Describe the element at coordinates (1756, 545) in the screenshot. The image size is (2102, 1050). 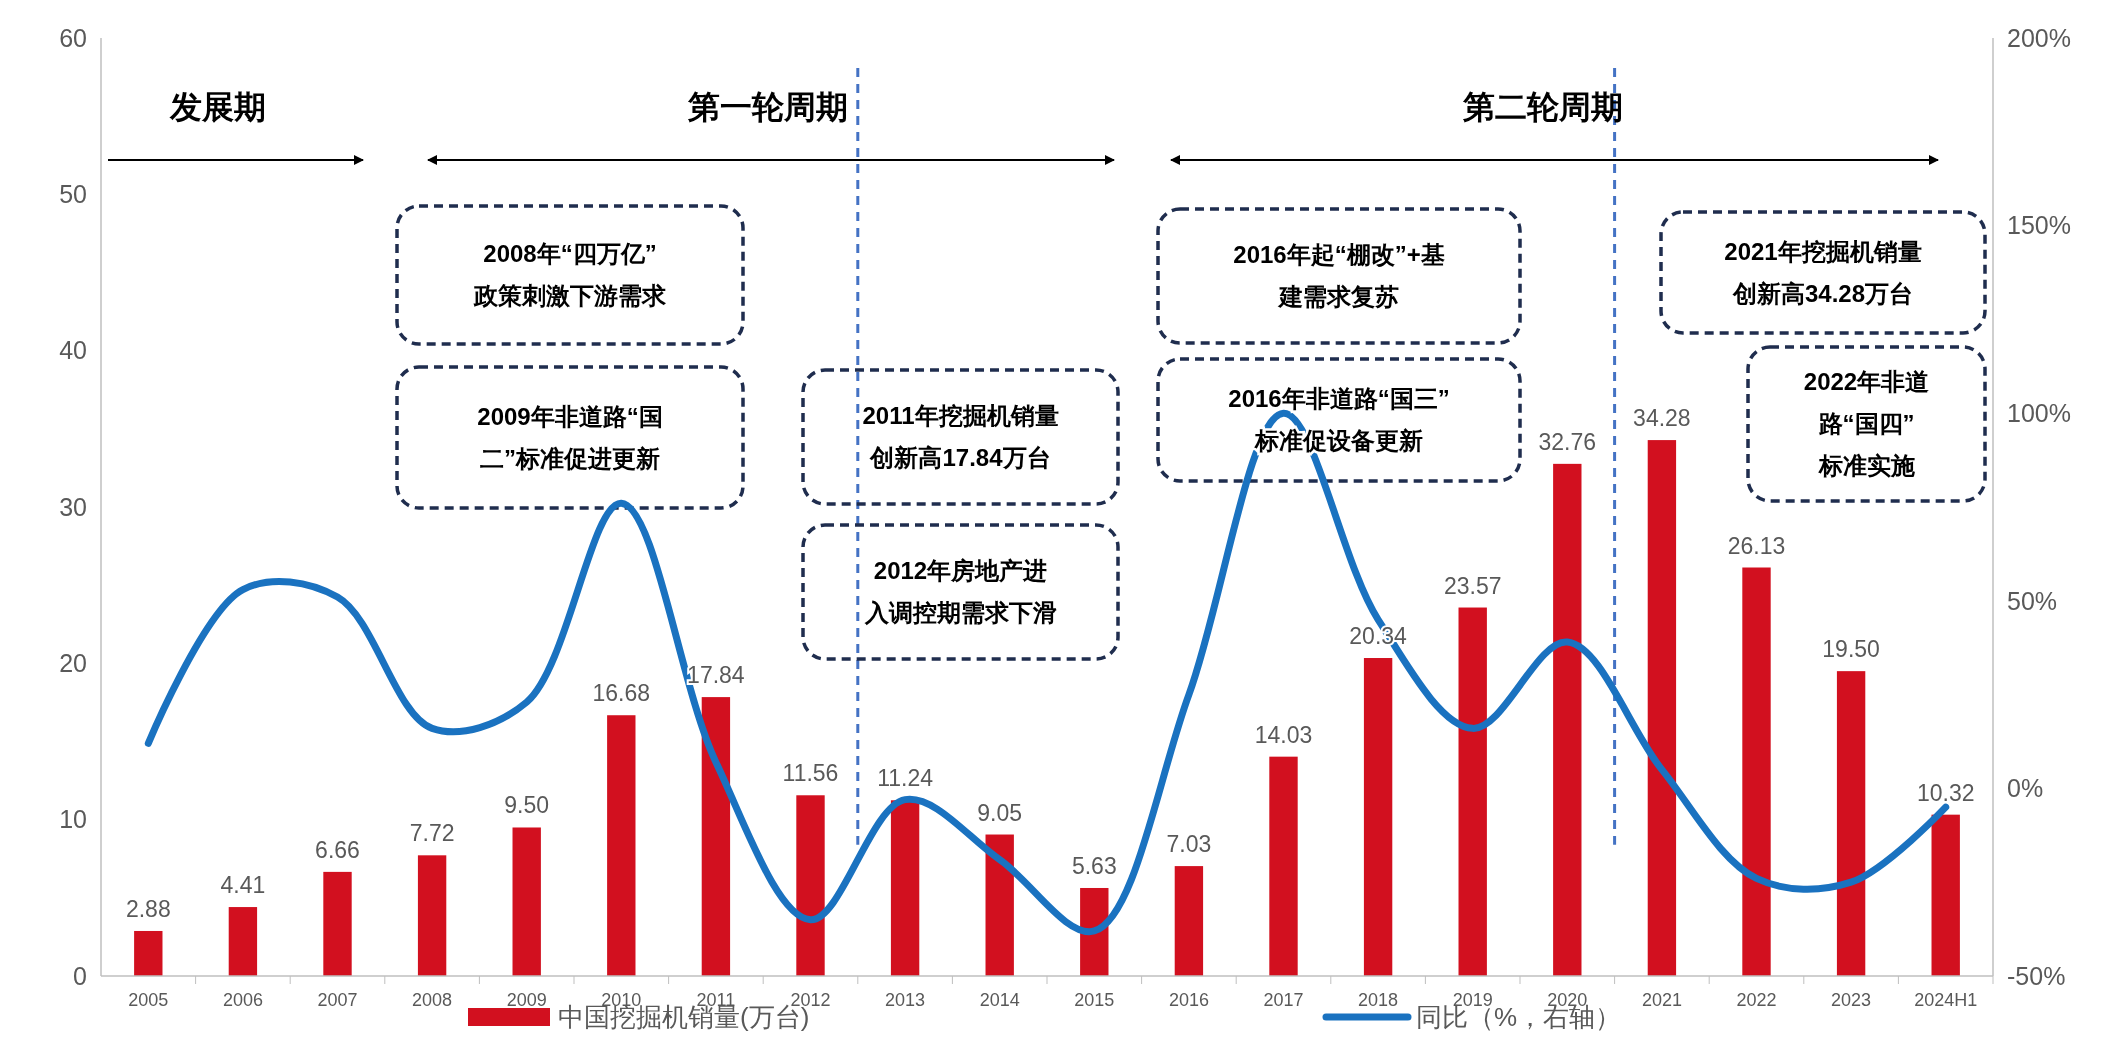
I see `data-label: 26.13` at that location.